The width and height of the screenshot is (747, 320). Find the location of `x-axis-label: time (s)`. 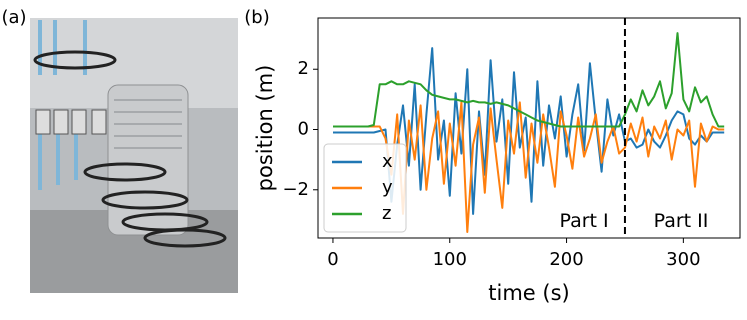

x-axis-label: time (s) is located at coordinates (528, 293).